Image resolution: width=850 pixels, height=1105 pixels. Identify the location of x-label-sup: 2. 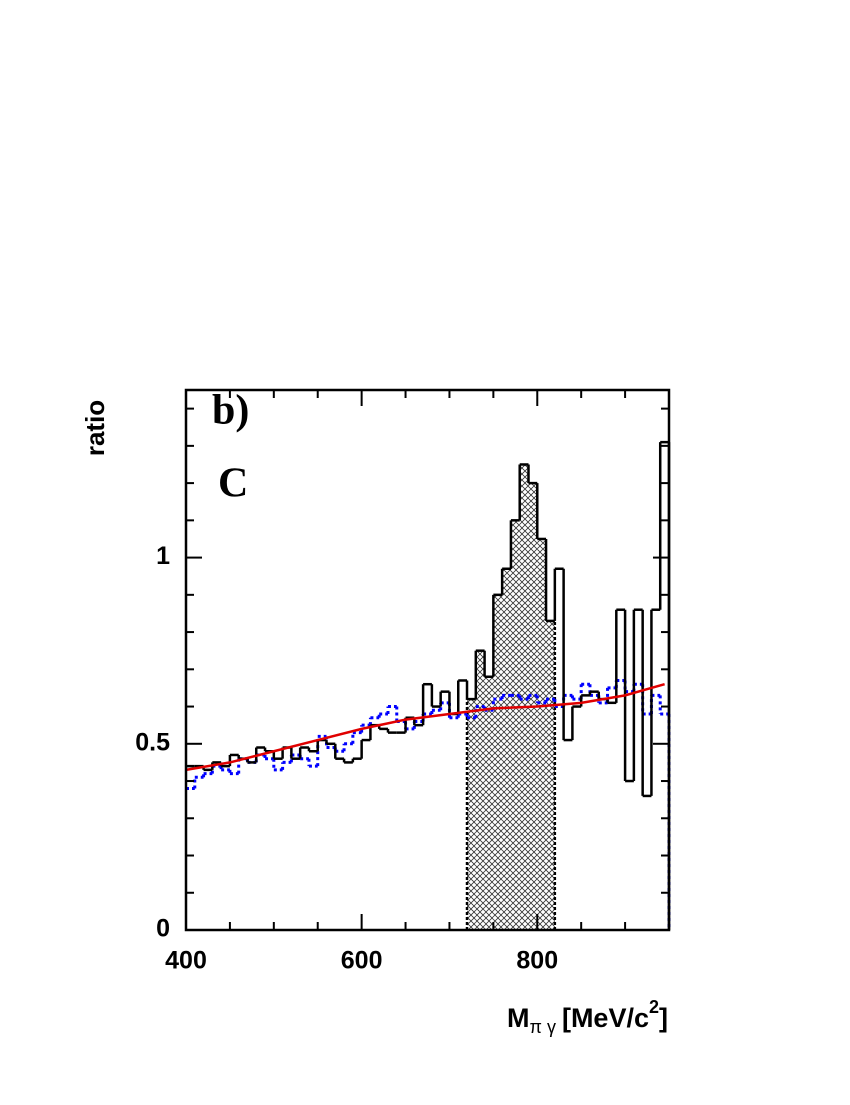
(654, 1007).